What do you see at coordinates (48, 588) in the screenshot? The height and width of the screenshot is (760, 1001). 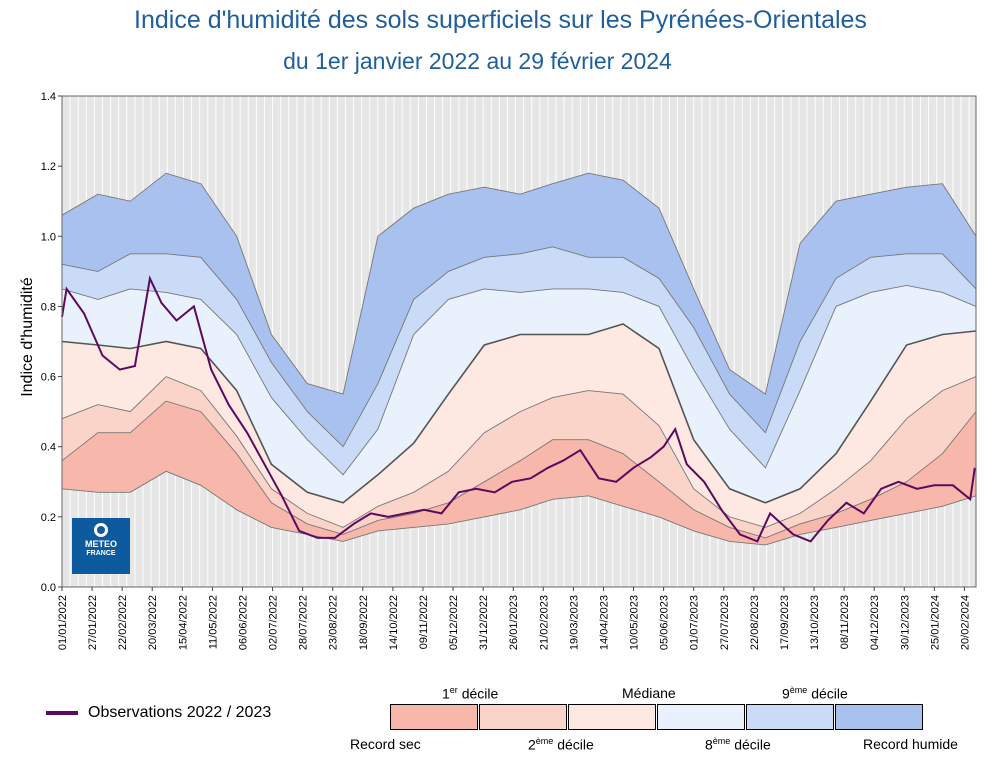 I see `y-tick-label: 0.0` at bounding box center [48, 588].